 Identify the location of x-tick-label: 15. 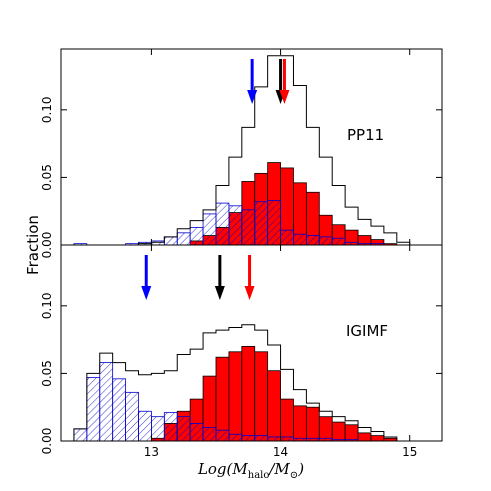
(409, 452).